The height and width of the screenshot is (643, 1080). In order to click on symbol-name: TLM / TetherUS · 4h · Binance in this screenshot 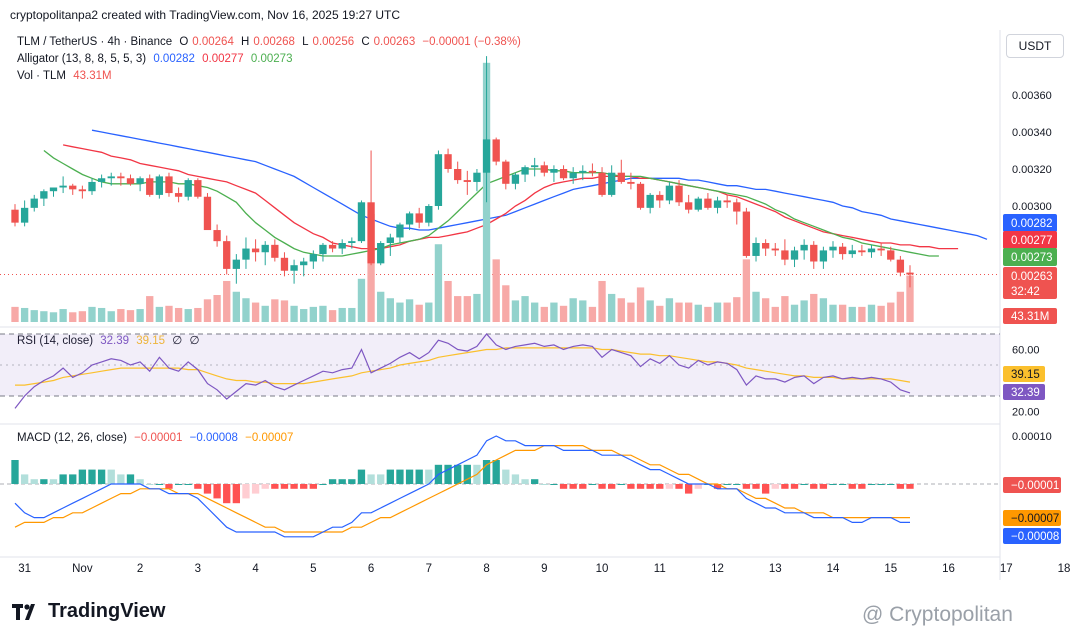, I will do `click(95, 42)`.